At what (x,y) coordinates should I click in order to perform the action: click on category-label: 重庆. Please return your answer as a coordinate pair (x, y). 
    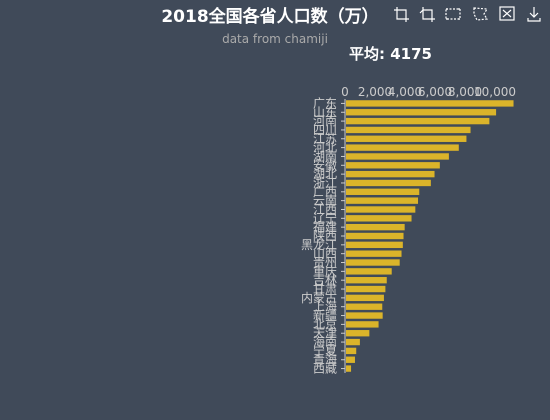
    Looking at the image, I should click on (325, 271).